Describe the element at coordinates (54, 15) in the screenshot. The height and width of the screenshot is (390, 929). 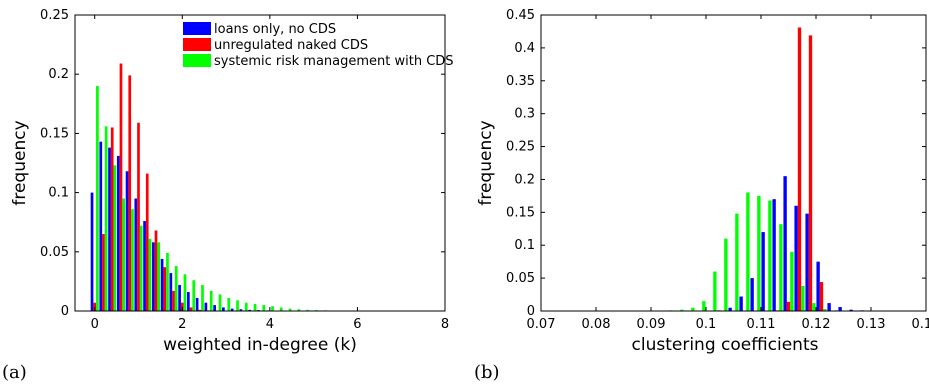
I see `y-tick-label-a-5: 0.25` at that location.